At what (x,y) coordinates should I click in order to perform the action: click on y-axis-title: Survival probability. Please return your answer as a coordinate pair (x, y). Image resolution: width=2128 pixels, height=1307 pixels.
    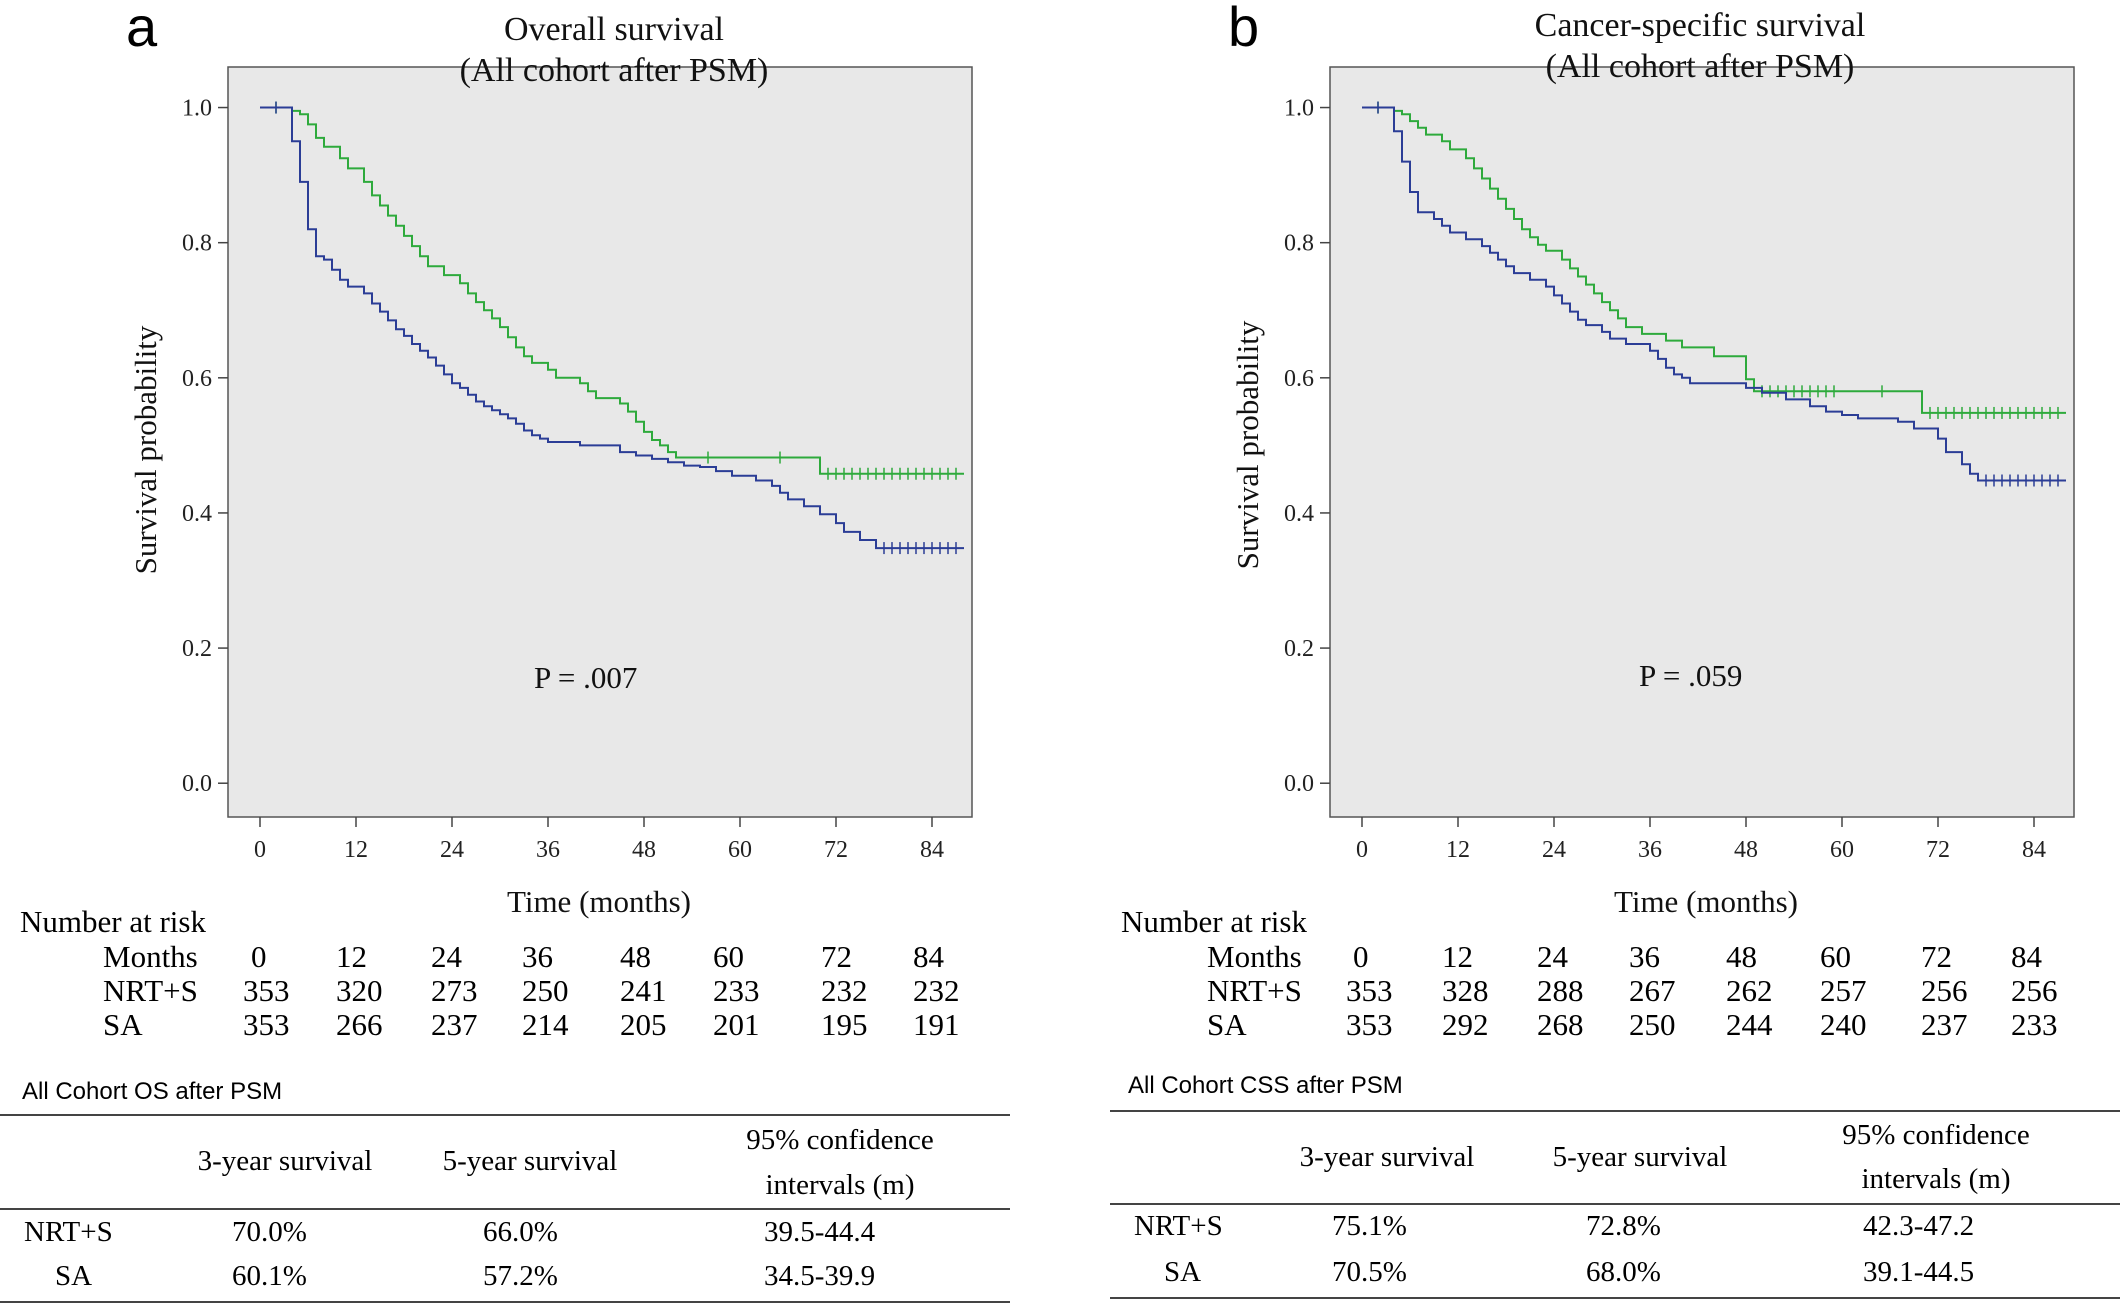
    Looking at the image, I should click on (1247, 444).